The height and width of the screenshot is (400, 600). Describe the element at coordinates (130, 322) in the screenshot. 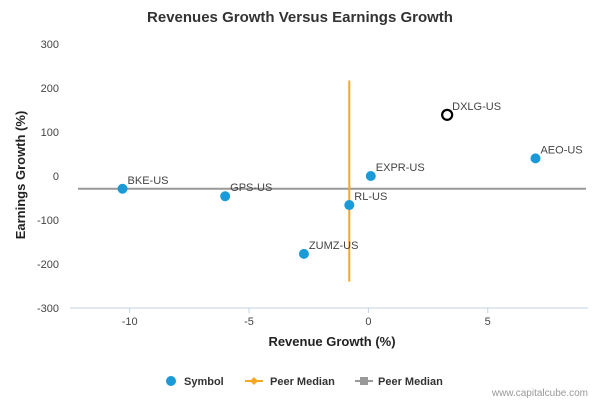

I see `x-tick-label: -10` at that location.